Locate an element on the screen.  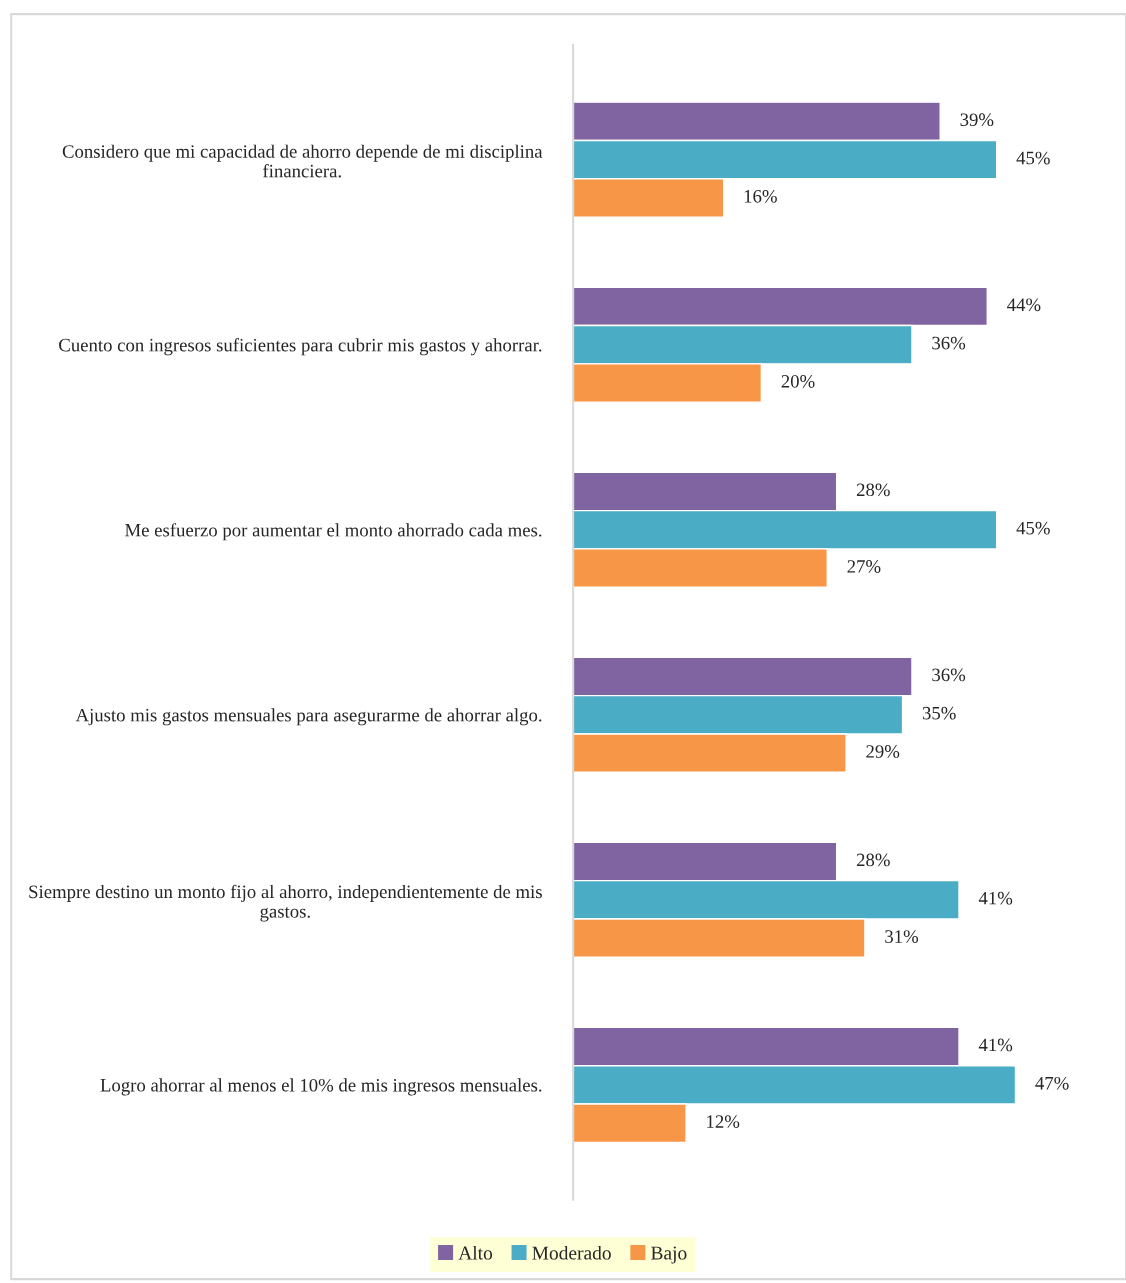
data-label: 35% is located at coordinates (939, 713).